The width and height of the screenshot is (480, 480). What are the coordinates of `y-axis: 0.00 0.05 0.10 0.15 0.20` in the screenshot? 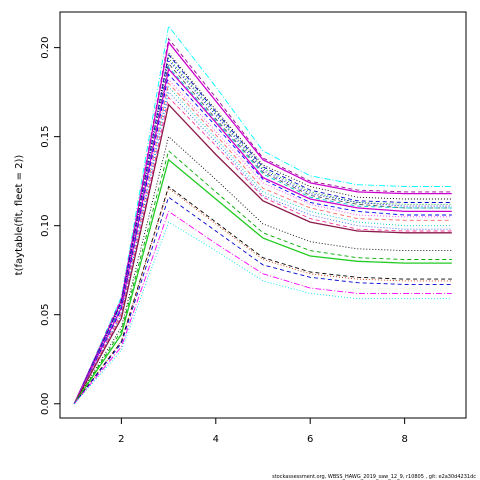 It's located at (50, 225).